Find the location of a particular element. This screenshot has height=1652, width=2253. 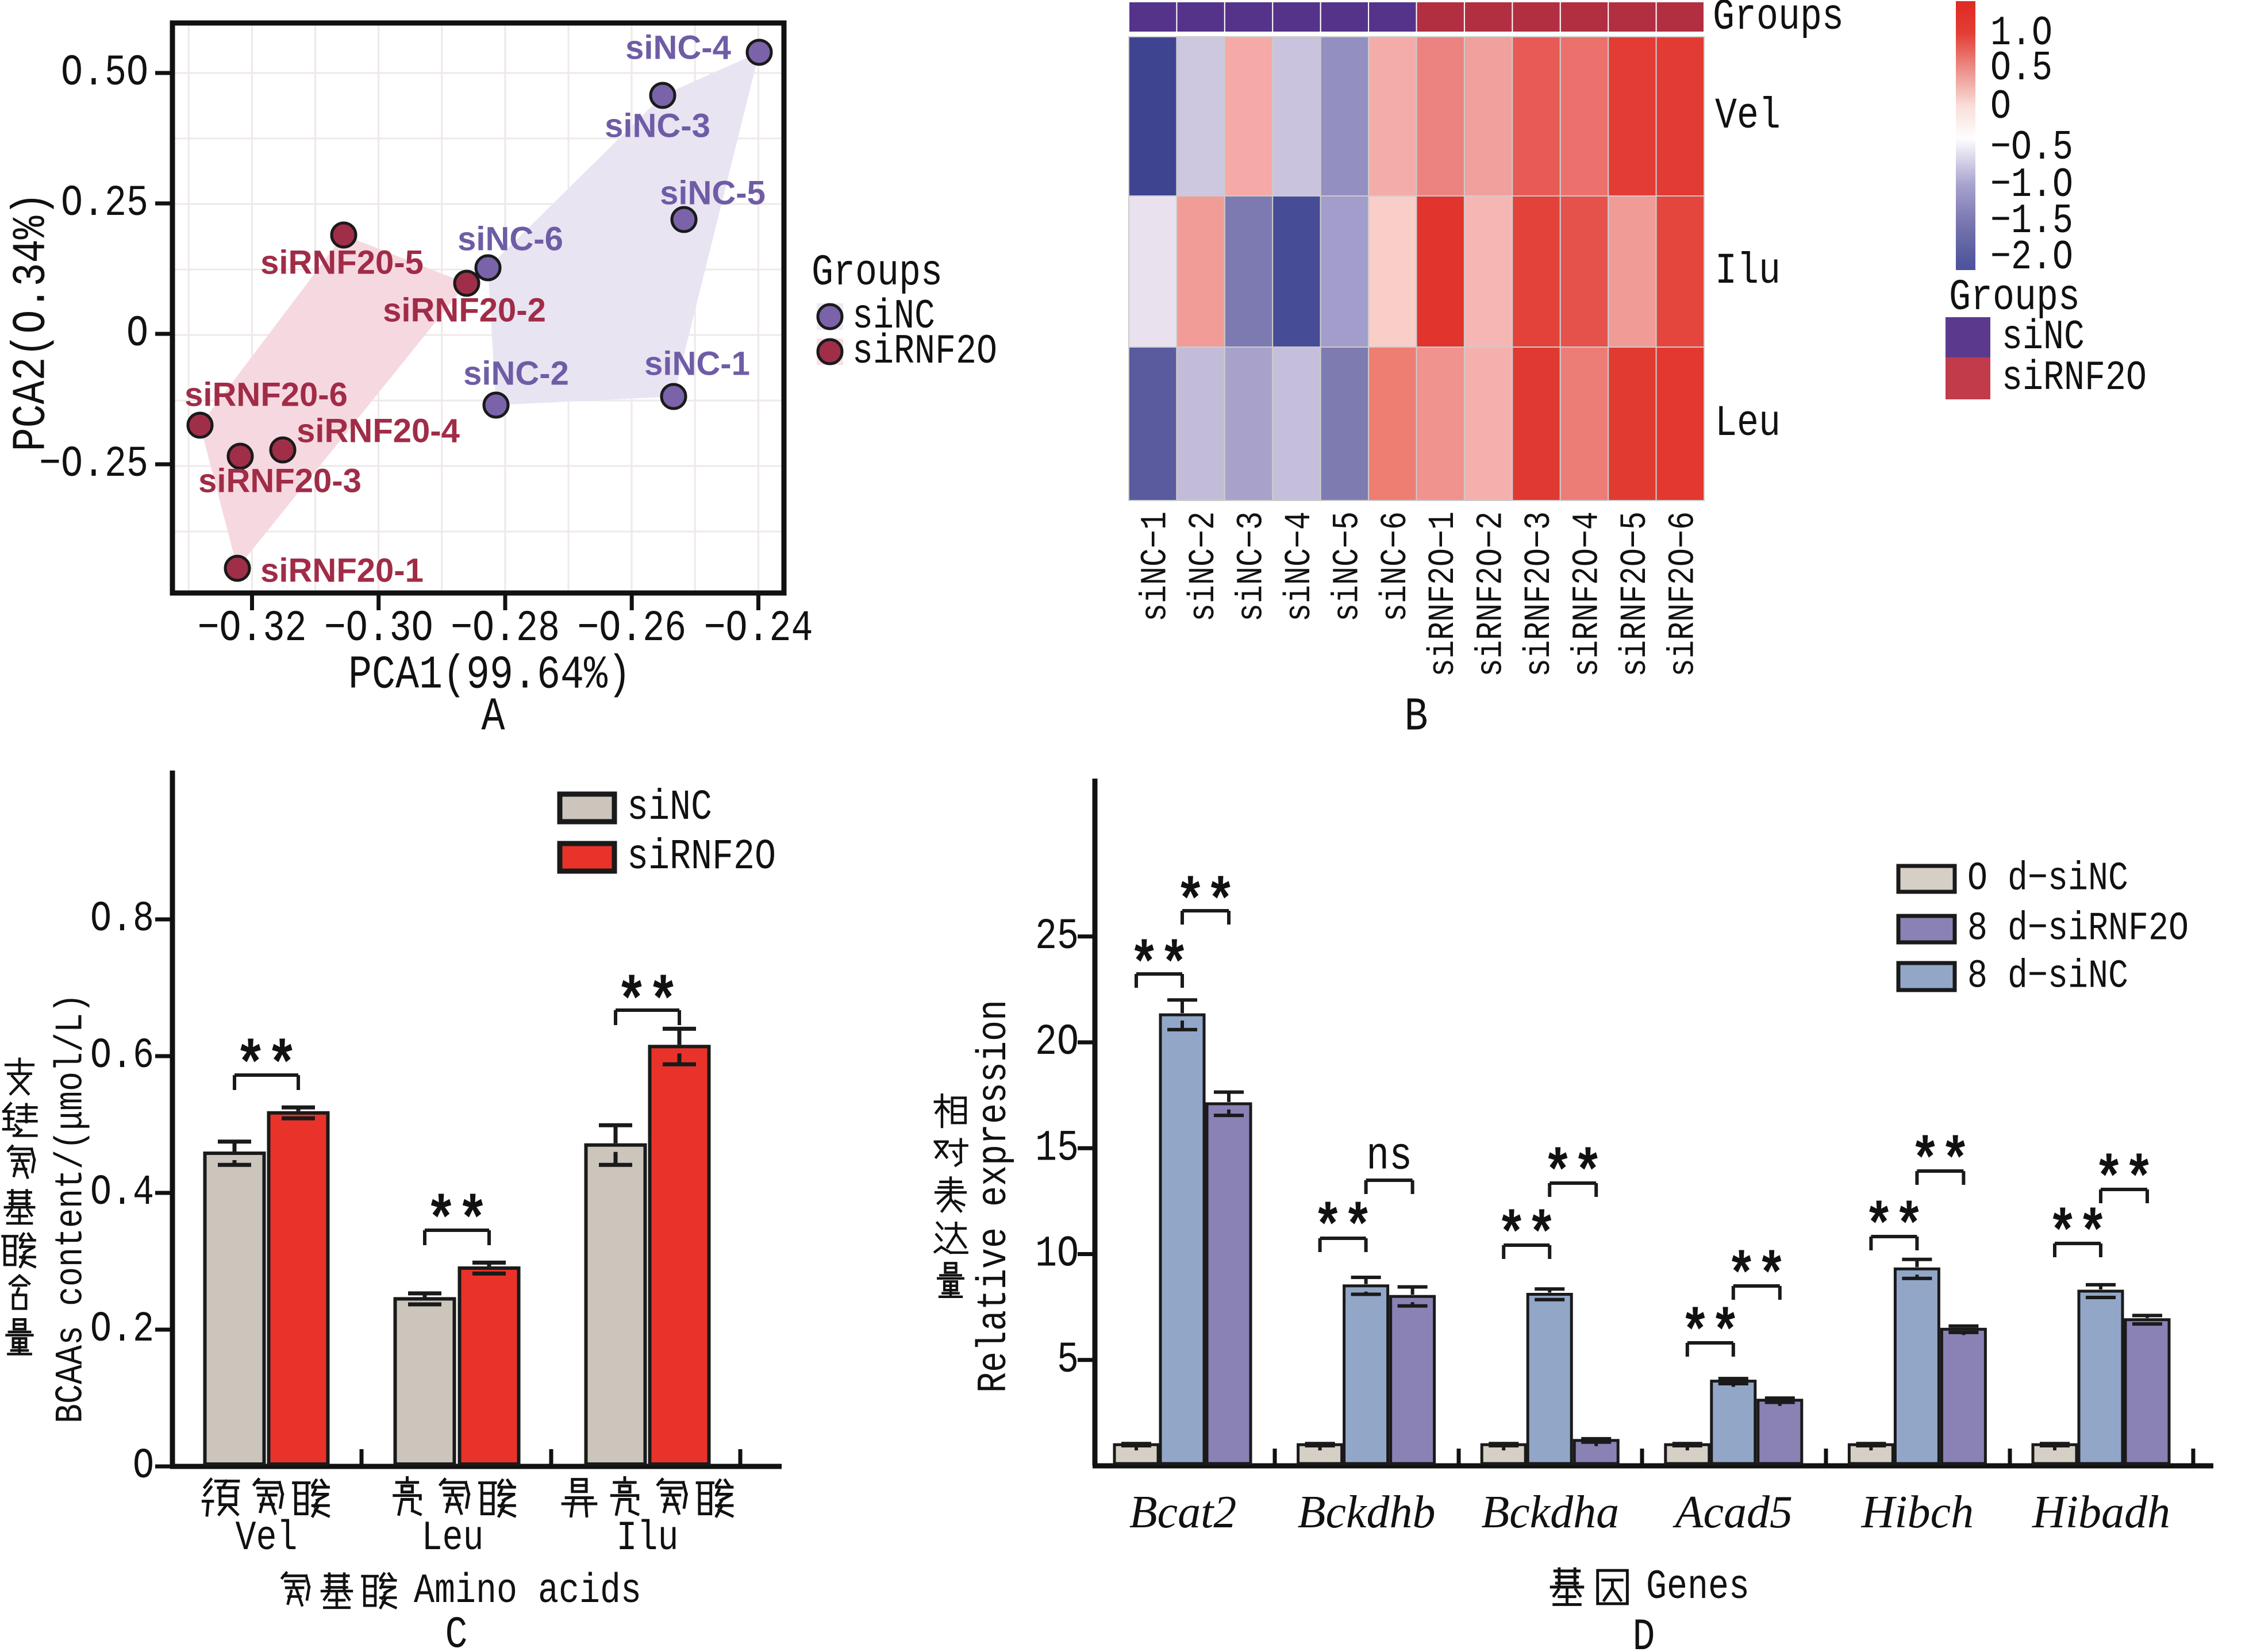

svg-text: −O.26 is located at coordinates (631, 628).